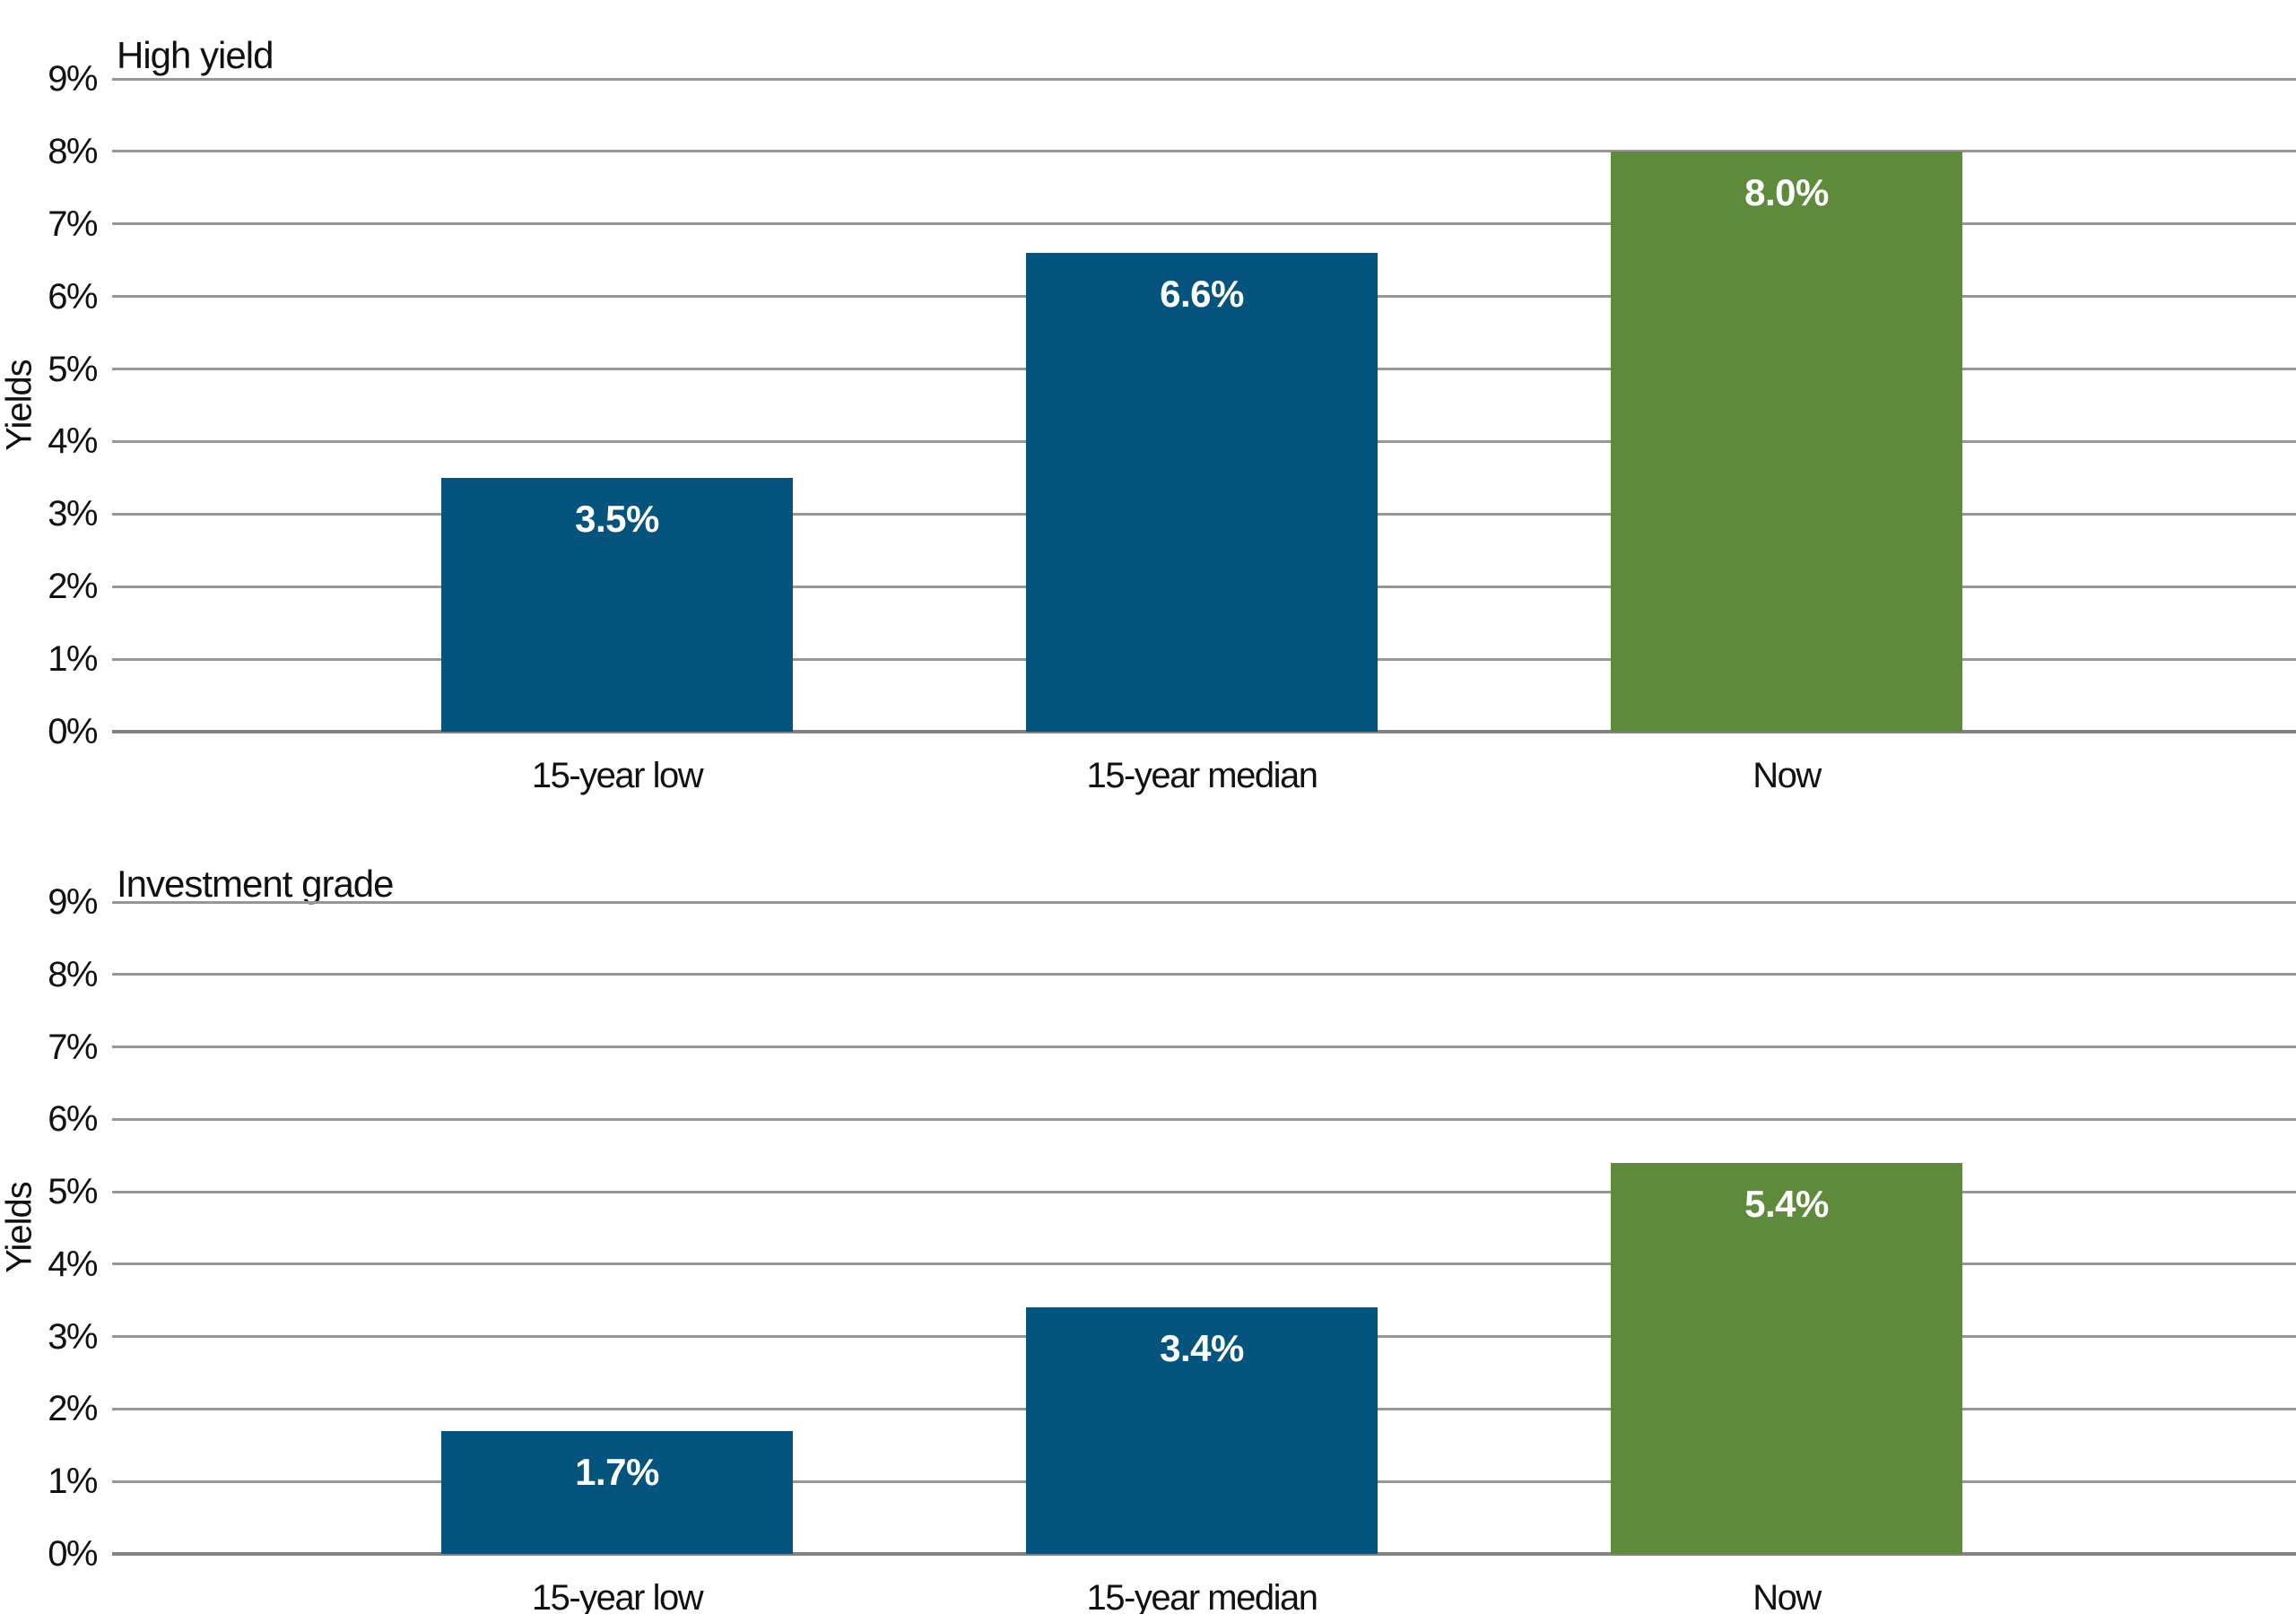 This screenshot has height=1614, width=2296. Describe the element at coordinates (1786, 1203) in the screenshot. I see `bar-value-label: 5.4%` at that location.